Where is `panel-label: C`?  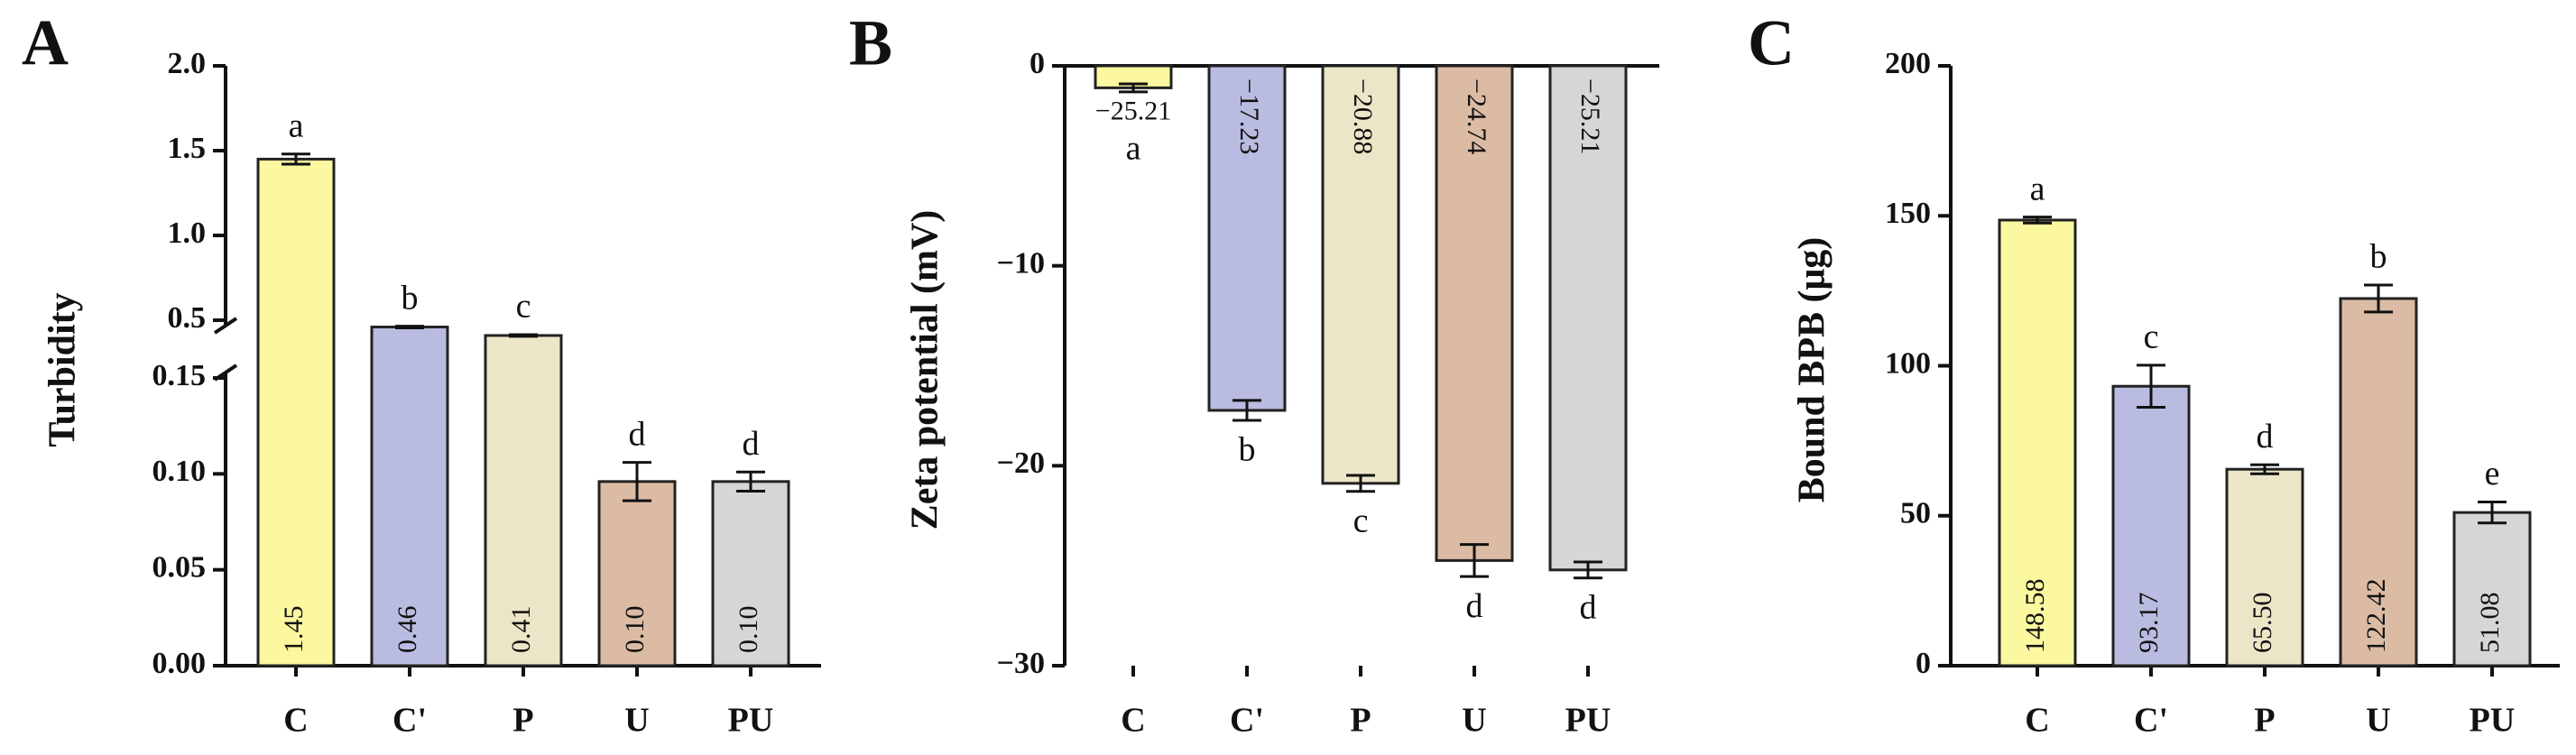
panel-label: C is located at coordinates (1771, 43).